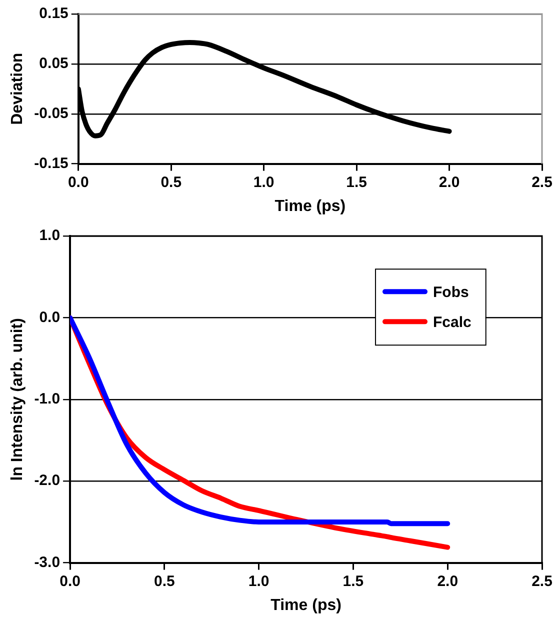 The width and height of the screenshot is (560, 621). Describe the element at coordinates (53, 63) in the screenshot. I see `y-tick-label: 0.05` at that location.